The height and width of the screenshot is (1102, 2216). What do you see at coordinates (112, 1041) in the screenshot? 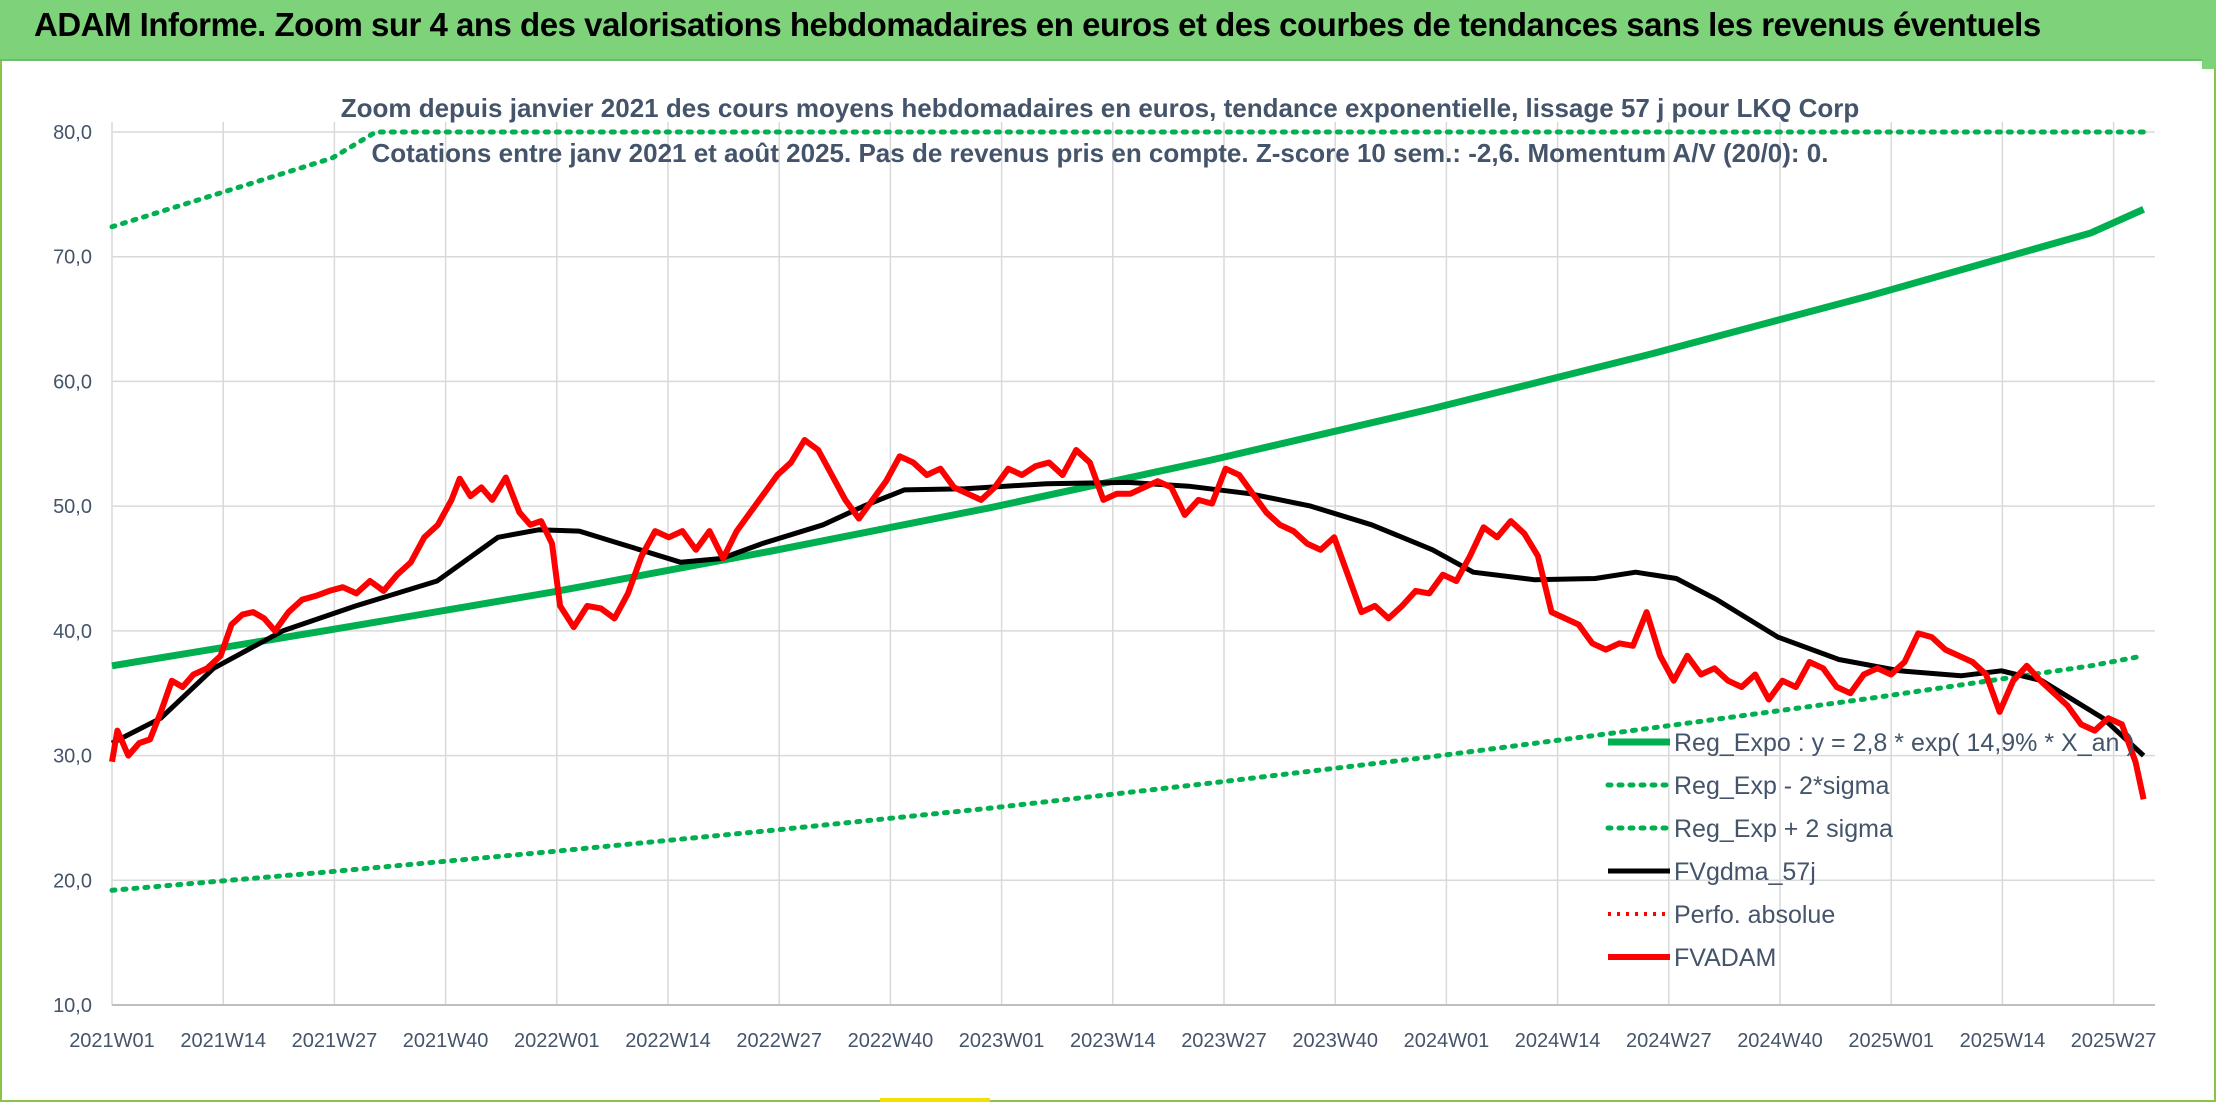
I see `x-tick-label: 2021W01` at bounding box center [112, 1041].